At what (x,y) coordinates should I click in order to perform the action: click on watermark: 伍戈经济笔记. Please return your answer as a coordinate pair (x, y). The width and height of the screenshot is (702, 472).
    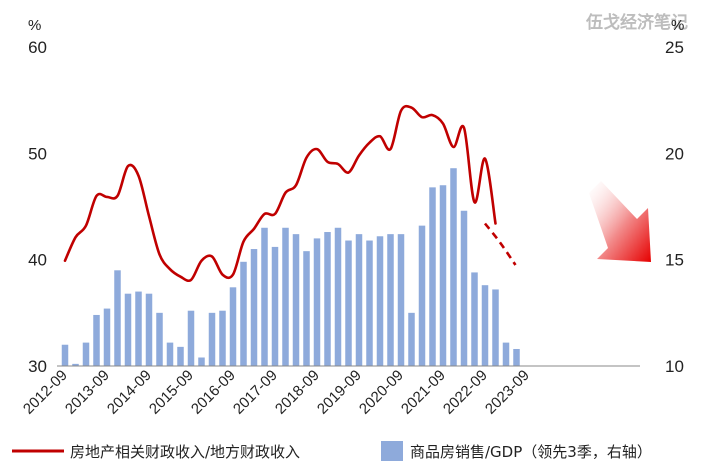
    Looking at the image, I should click on (636, 22).